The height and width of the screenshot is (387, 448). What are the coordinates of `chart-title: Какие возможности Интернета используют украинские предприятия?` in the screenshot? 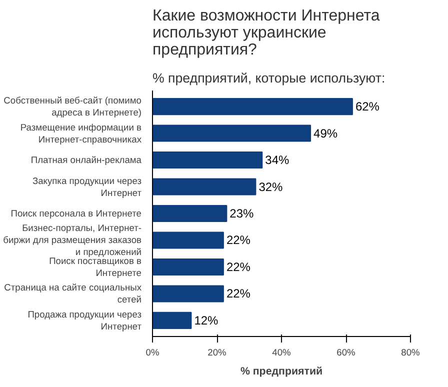 It's located at (266, 33).